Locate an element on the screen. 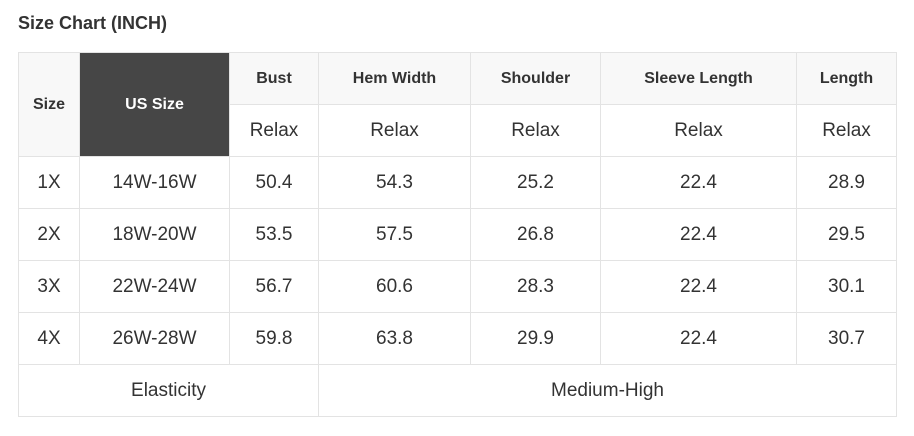  table-cell: 54.3 is located at coordinates (394, 182).